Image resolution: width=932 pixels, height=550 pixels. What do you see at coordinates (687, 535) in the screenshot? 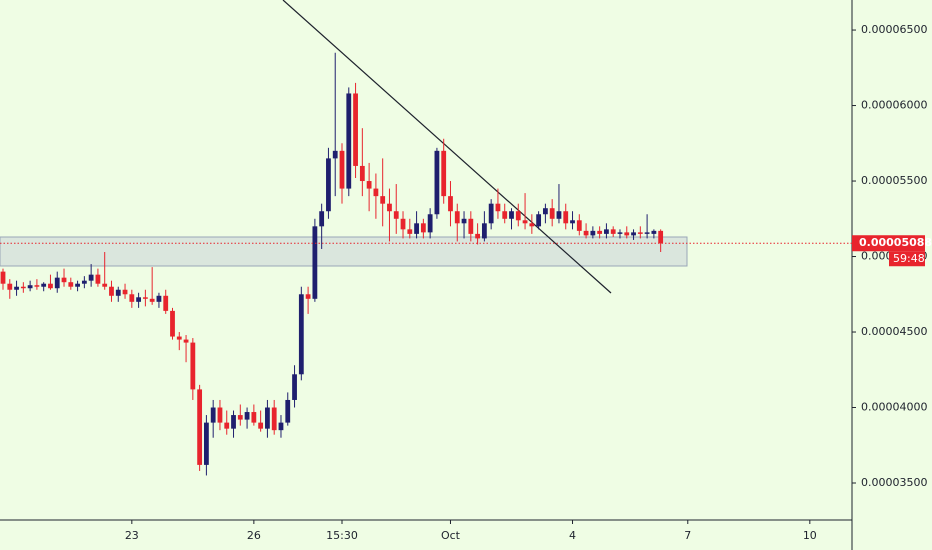
I see `x-tick-label: 7` at bounding box center [687, 535].